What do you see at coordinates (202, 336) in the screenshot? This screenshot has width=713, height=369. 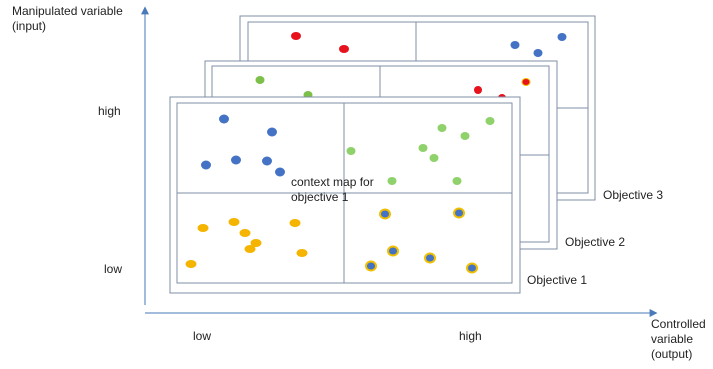 I see `x-tick-low: low` at bounding box center [202, 336].